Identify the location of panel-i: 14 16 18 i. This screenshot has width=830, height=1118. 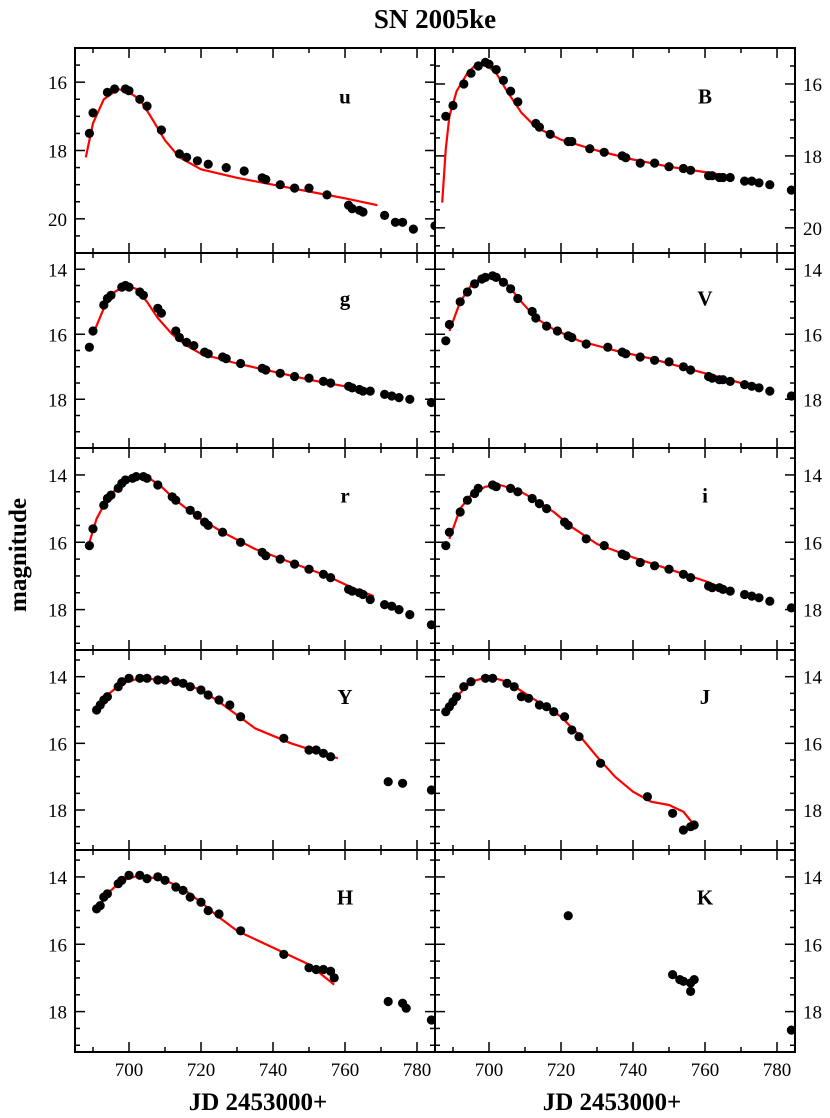
(628, 549).